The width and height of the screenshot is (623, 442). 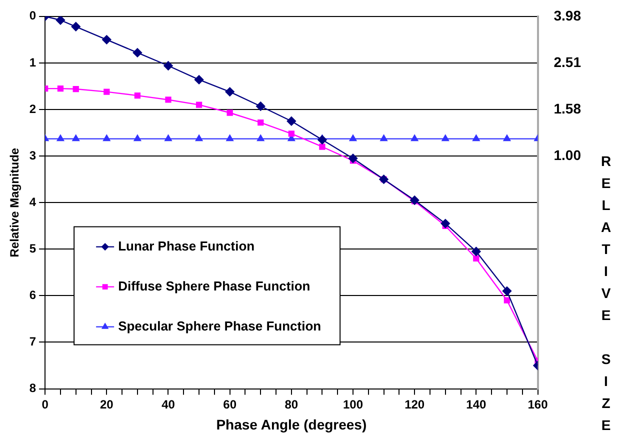 I want to click on y-tick-label: 3, so click(x=32, y=155).